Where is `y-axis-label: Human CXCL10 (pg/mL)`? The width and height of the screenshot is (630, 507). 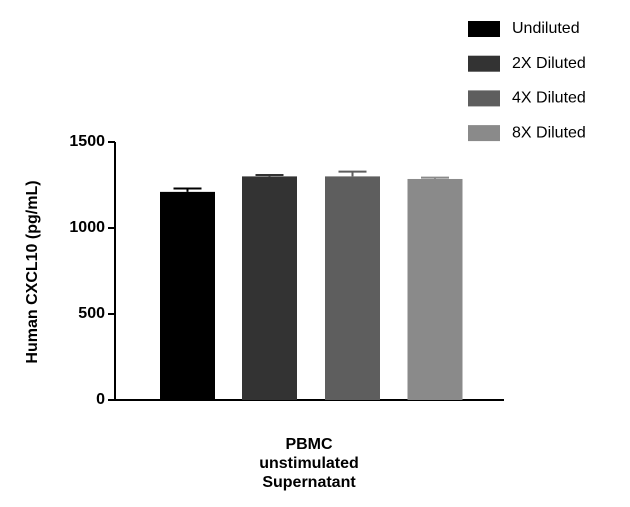 y-axis-label: Human CXCL10 (pg/mL) is located at coordinates (32, 271).